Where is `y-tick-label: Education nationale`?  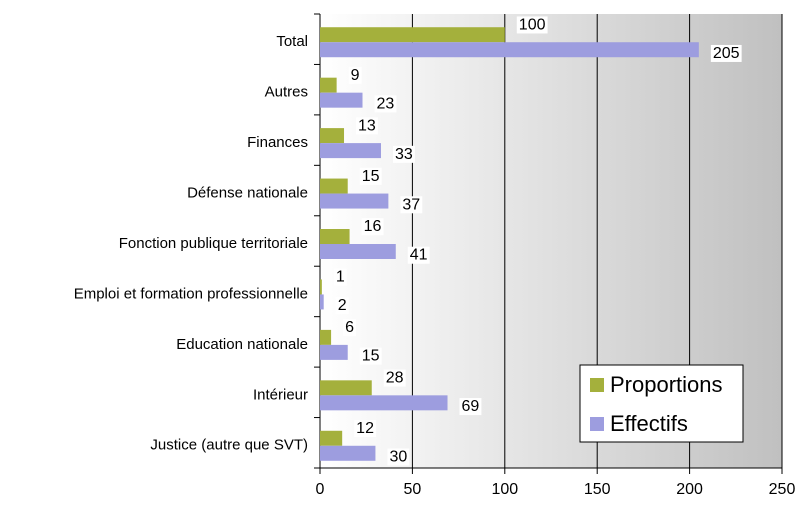 y-tick-label: Education nationale is located at coordinates (242, 344).